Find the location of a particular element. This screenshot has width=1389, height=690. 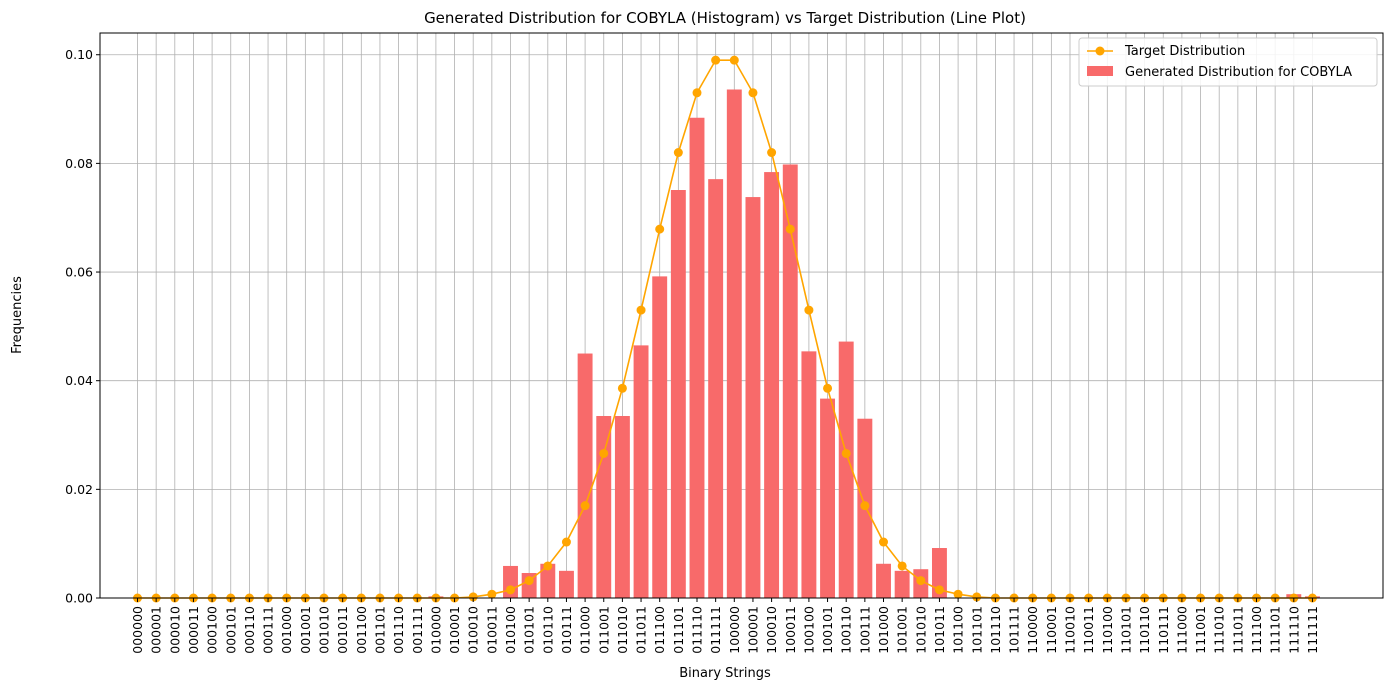

x-tick-label: 010100 is located at coordinates (510, 630).